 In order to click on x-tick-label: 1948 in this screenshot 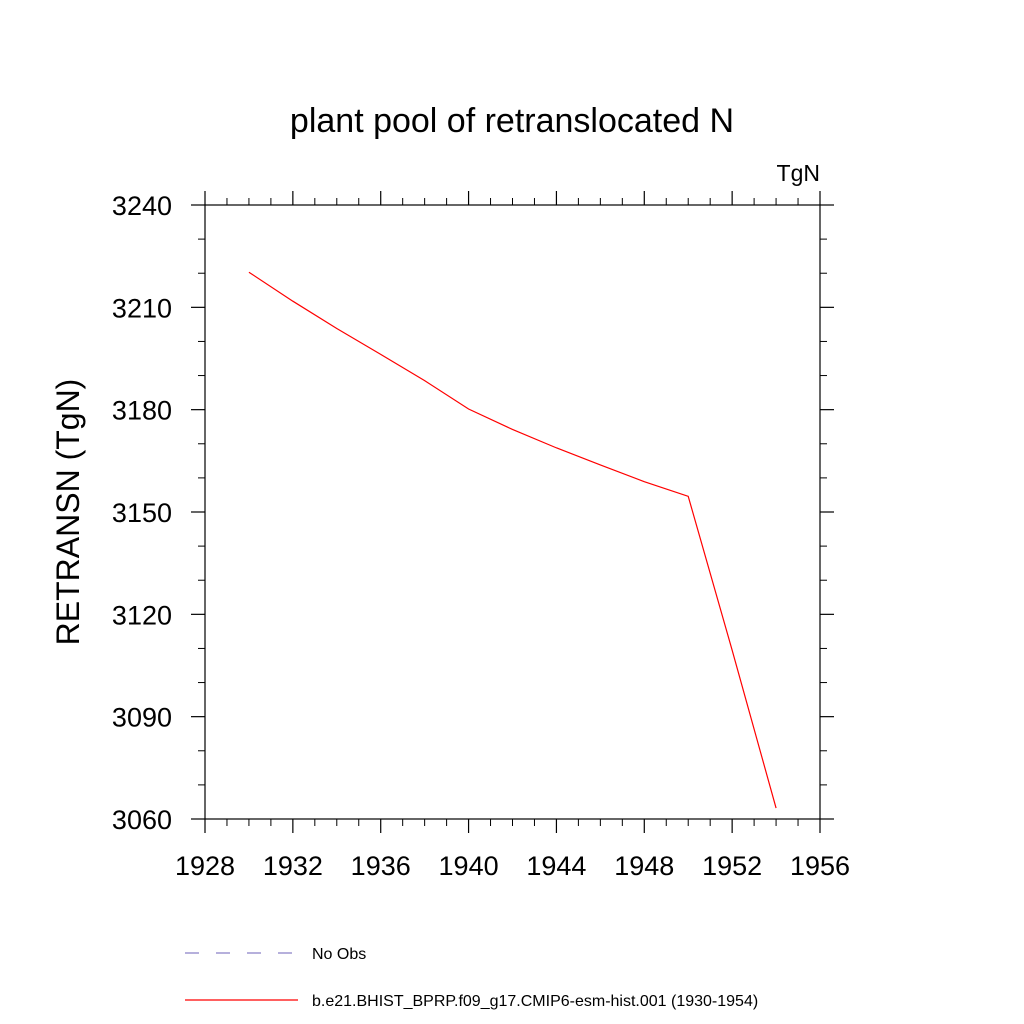, I will do `click(644, 866)`.